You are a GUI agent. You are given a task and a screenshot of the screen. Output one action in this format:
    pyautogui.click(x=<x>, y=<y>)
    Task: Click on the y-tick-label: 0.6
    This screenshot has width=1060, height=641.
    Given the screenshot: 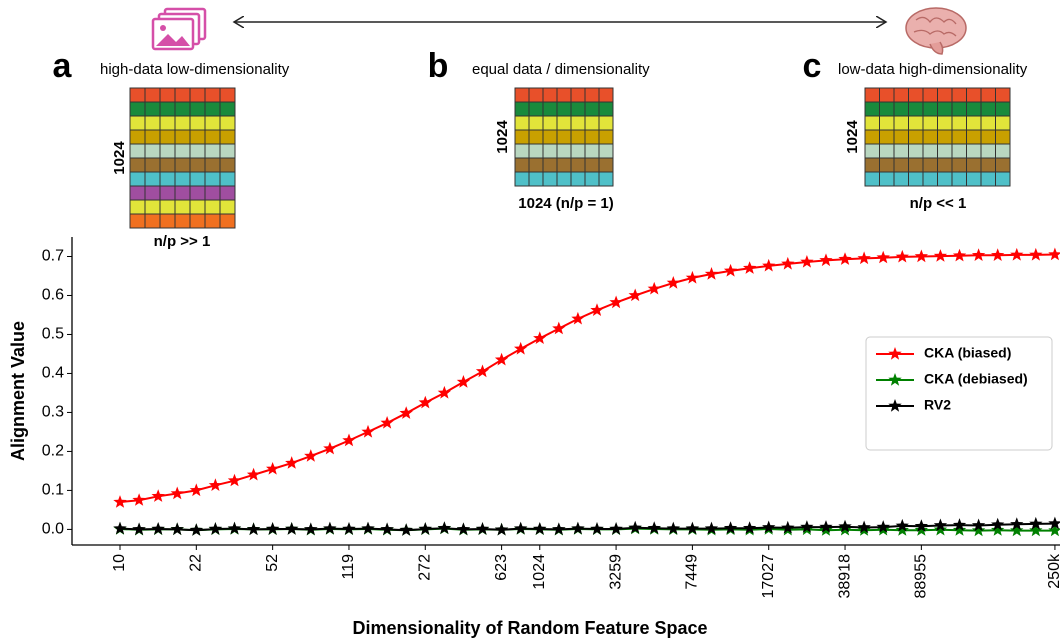 What is the action you would take?
    pyautogui.click(x=53, y=295)
    